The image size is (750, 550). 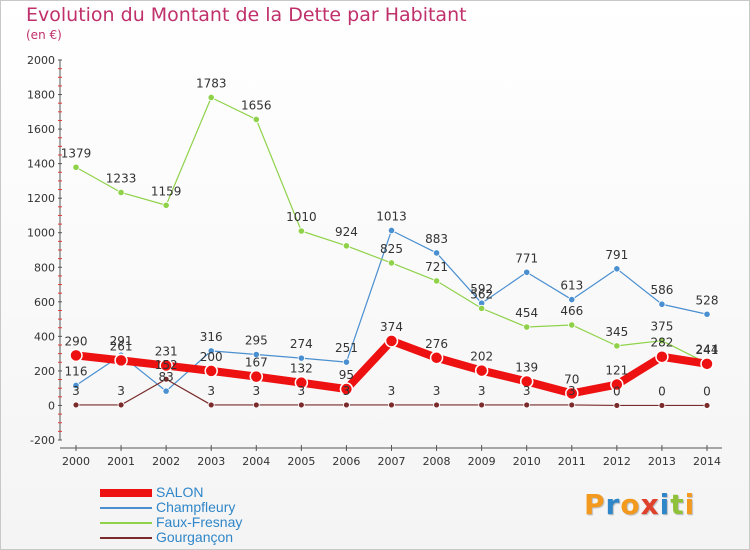 What do you see at coordinates (166, 377) in the screenshot?
I see `data-label-champfleury: 83` at bounding box center [166, 377].